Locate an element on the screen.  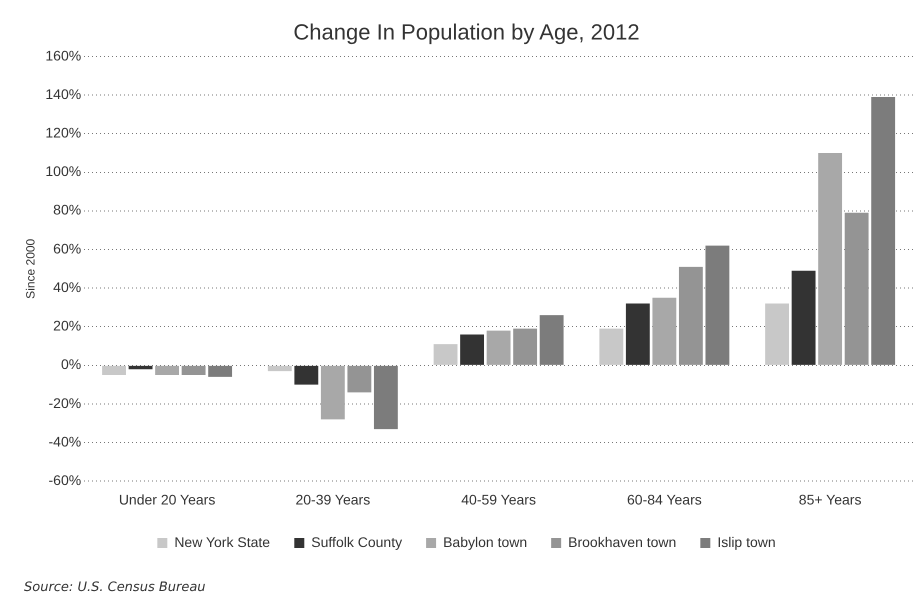
y-tick-label: -60% is located at coordinates (65, 480).